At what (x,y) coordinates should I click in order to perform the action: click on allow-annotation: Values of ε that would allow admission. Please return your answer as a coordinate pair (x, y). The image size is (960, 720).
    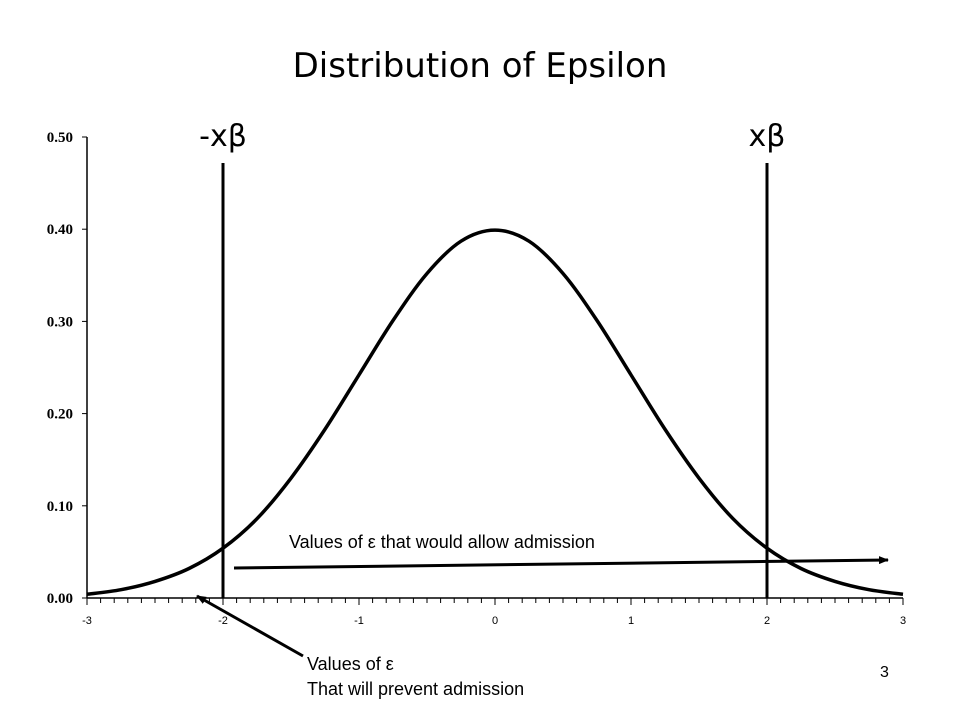
    Looking at the image, I should click on (442, 542).